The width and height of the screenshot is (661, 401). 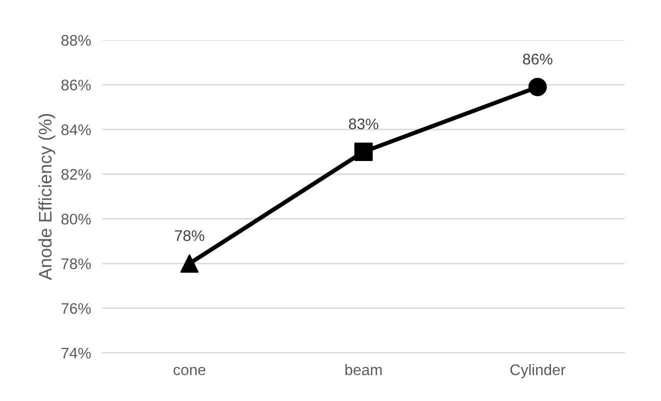 What do you see at coordinates (76, 308) in the screenshot?
I see `y-tick-label: 76%` at bounding box center [76, 308].